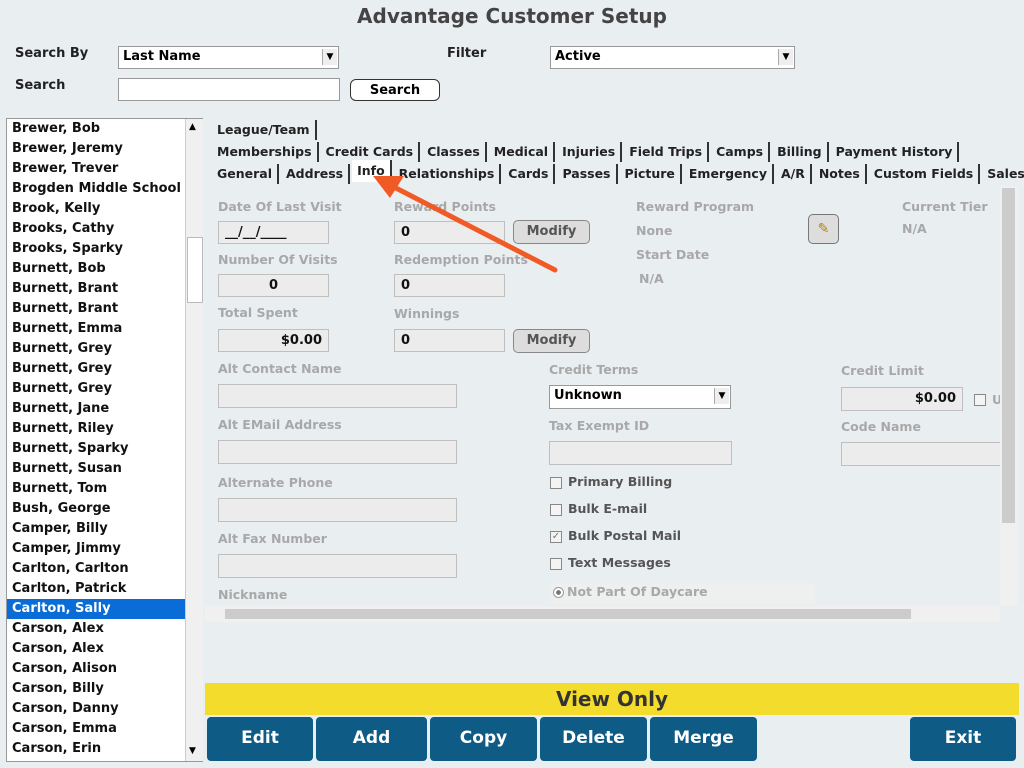 The height and width of the screenshot is (768, 1024). Describe the element at coordinates (840, 174) in the screenshot. I see `tab: Notes` at that location.